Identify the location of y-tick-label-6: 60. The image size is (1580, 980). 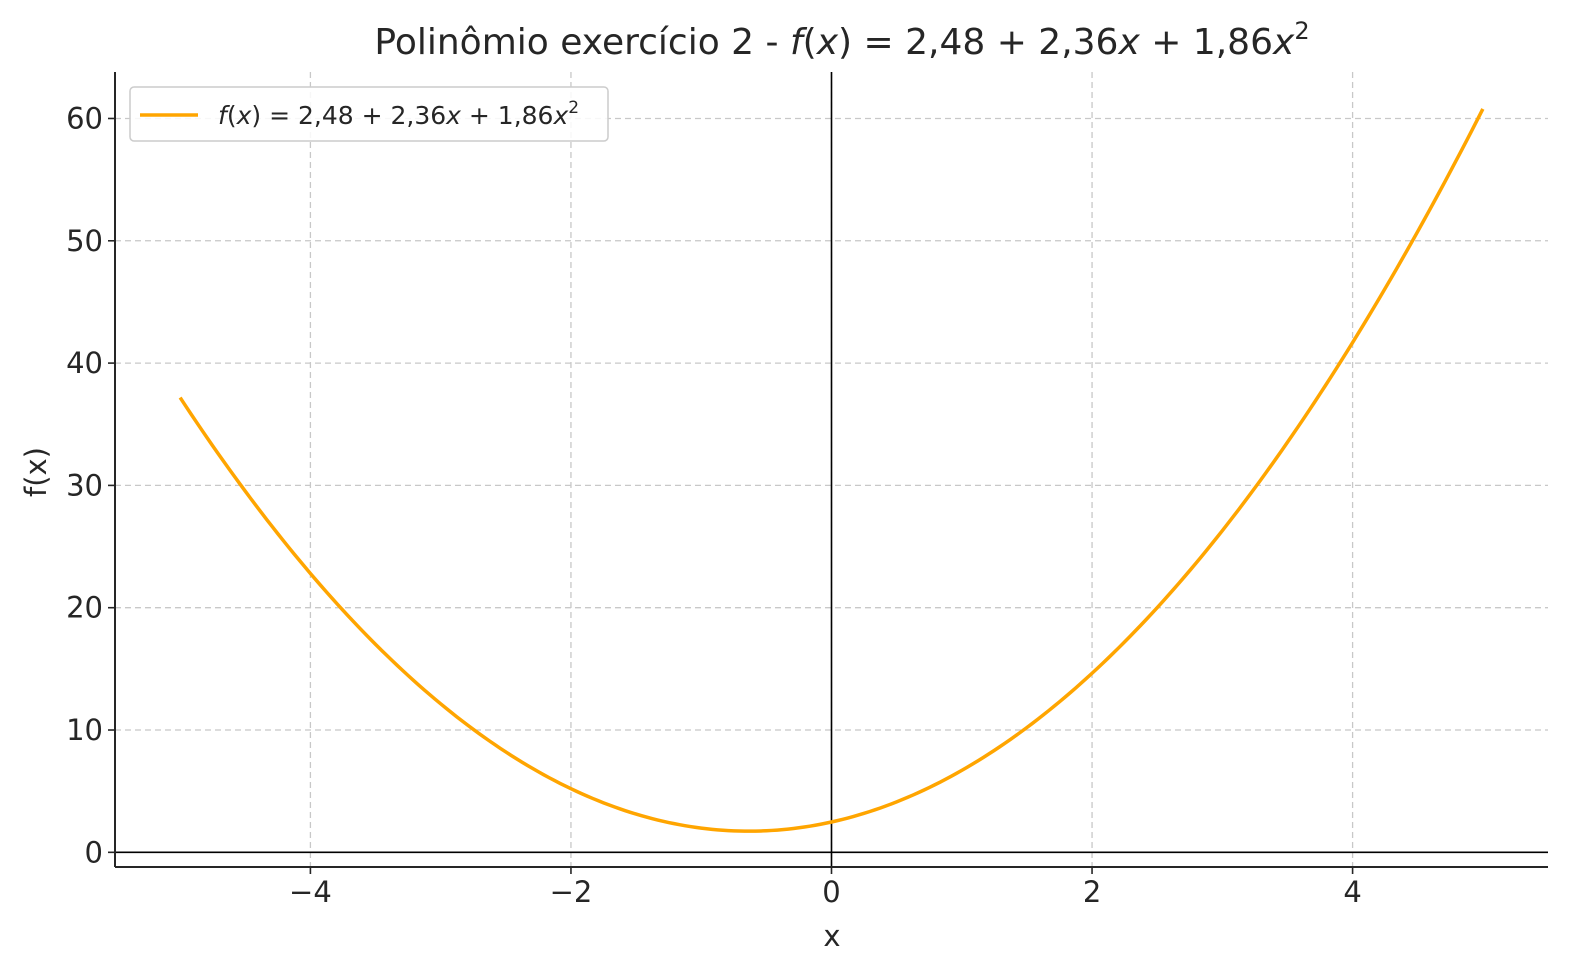
(84, 118).